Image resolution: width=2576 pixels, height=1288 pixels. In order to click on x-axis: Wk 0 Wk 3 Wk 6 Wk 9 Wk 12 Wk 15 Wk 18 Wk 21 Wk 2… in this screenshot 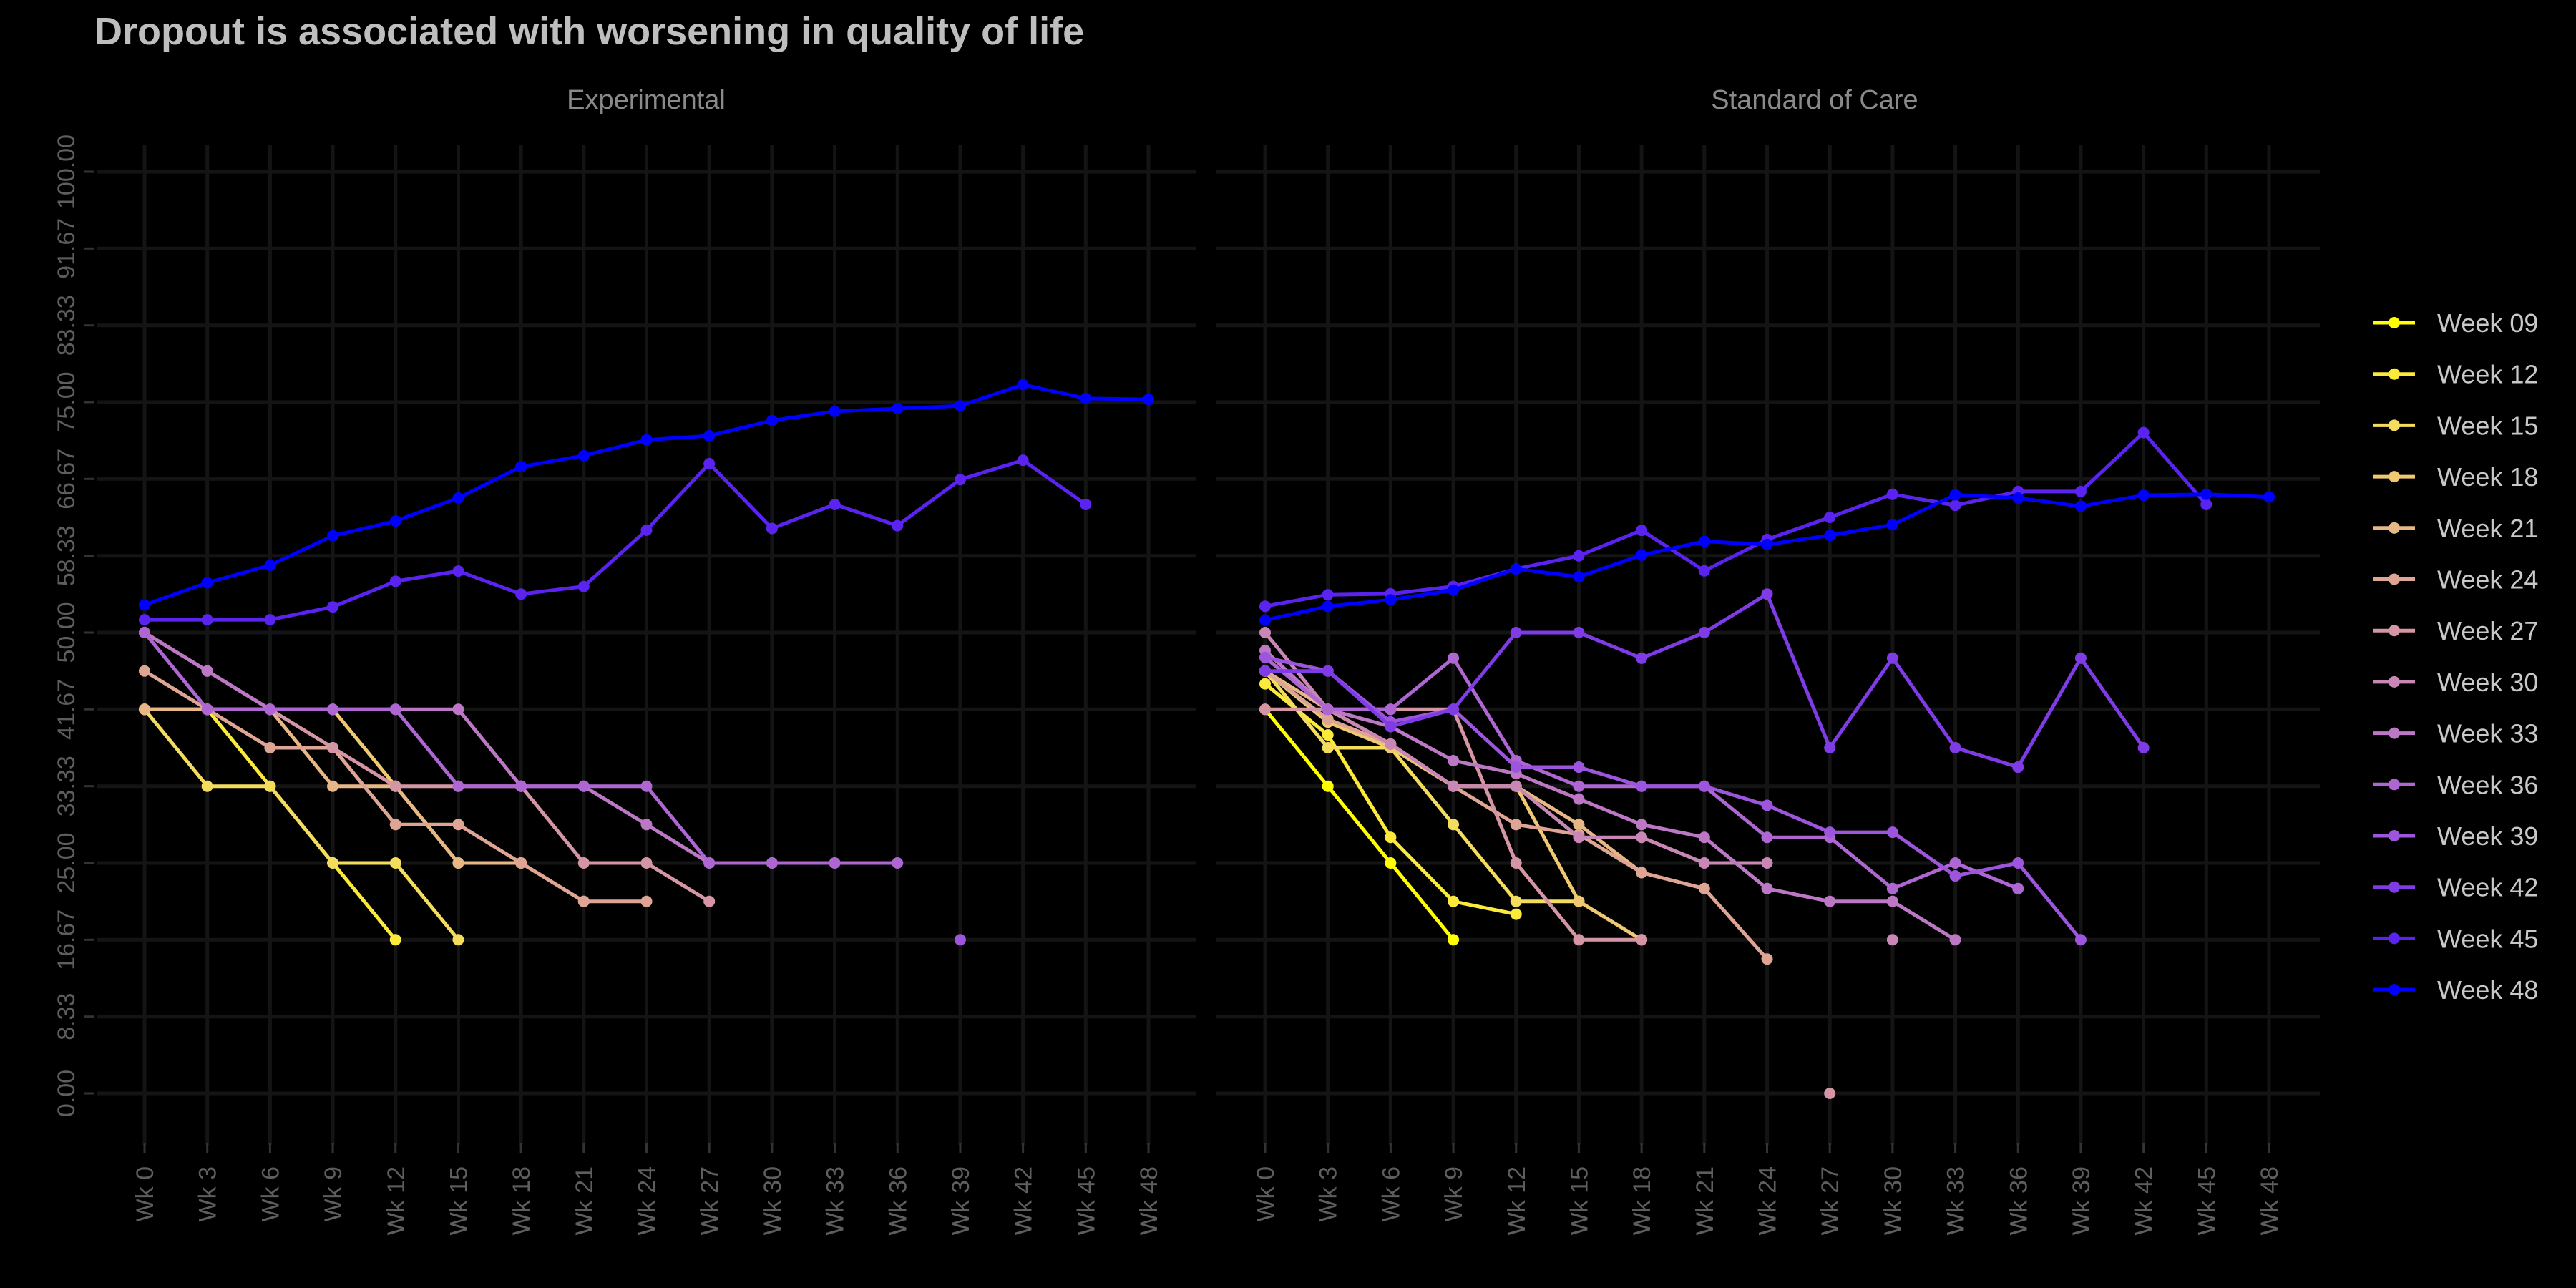, I will do `click(1207, 1189)`.